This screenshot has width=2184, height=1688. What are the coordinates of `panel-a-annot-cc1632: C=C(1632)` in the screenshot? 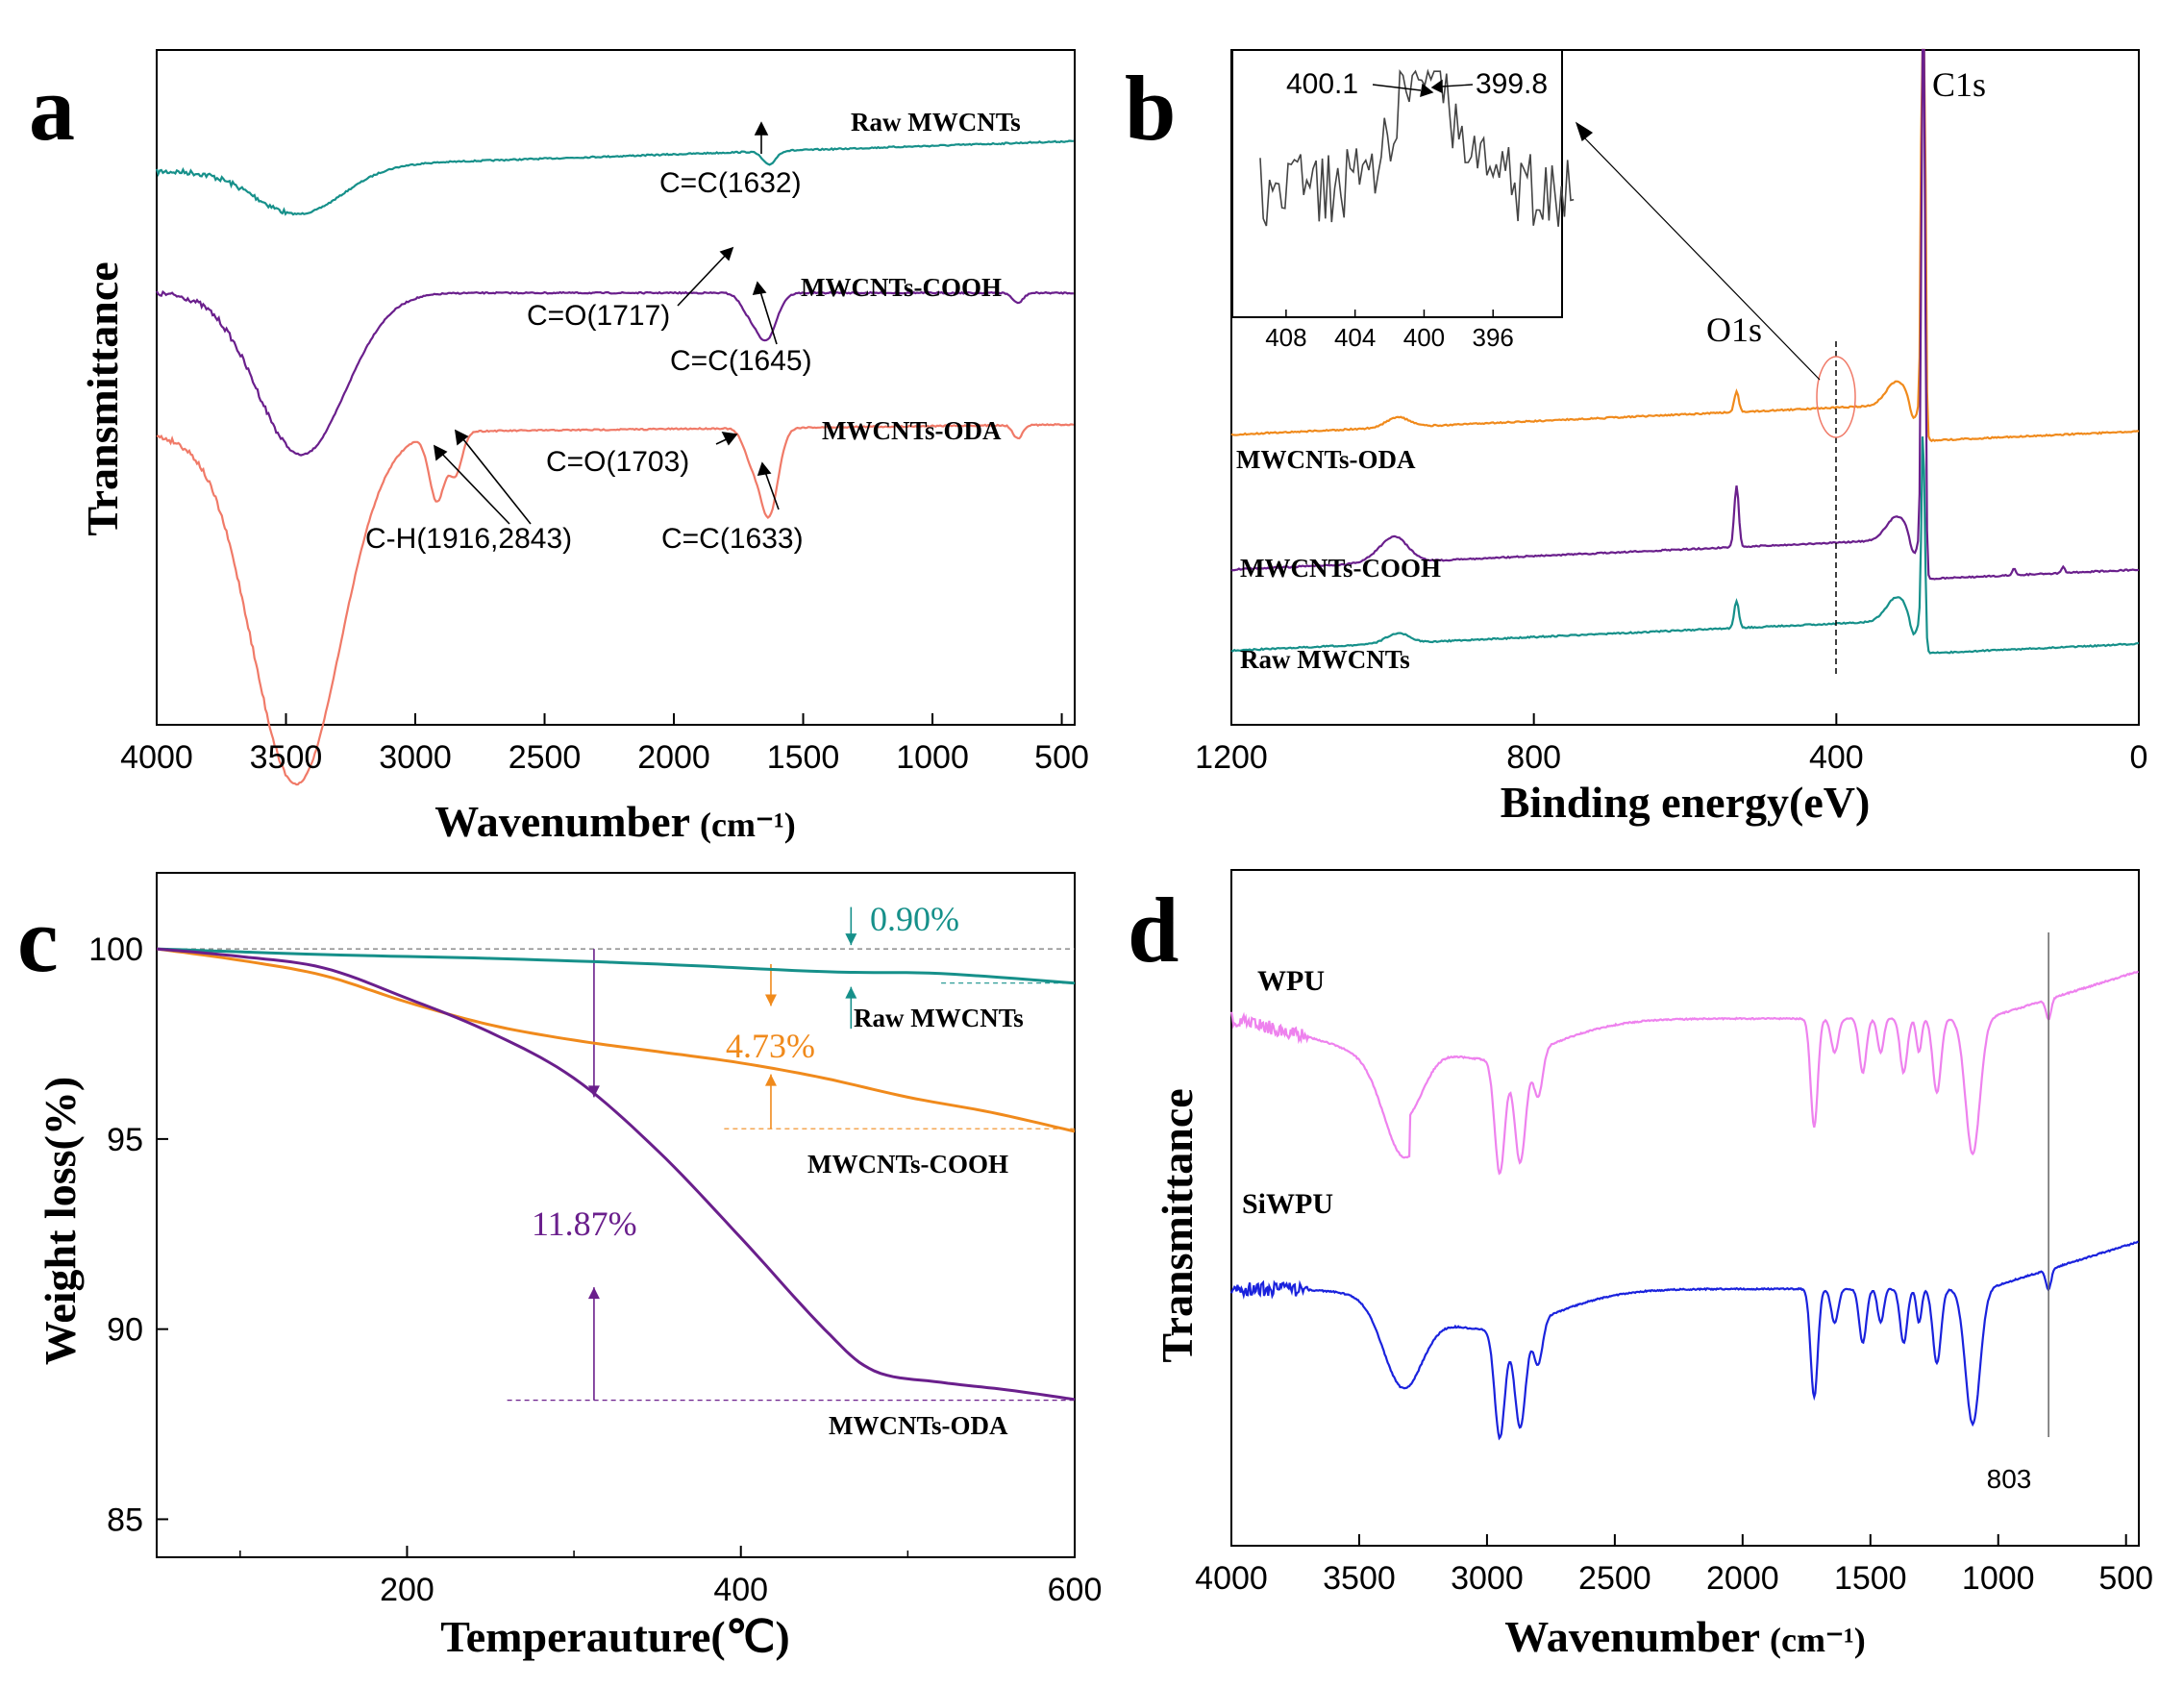 It's located at (731, 183).